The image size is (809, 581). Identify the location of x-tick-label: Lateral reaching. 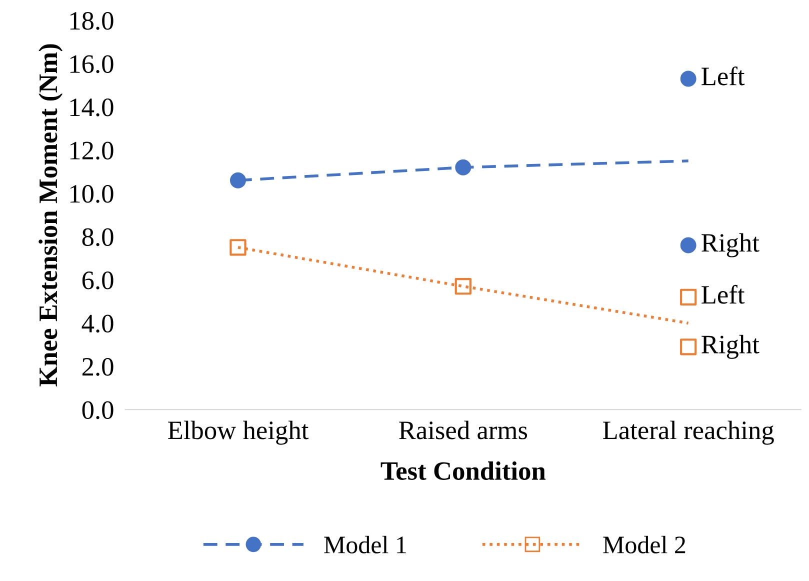
(688, 432).